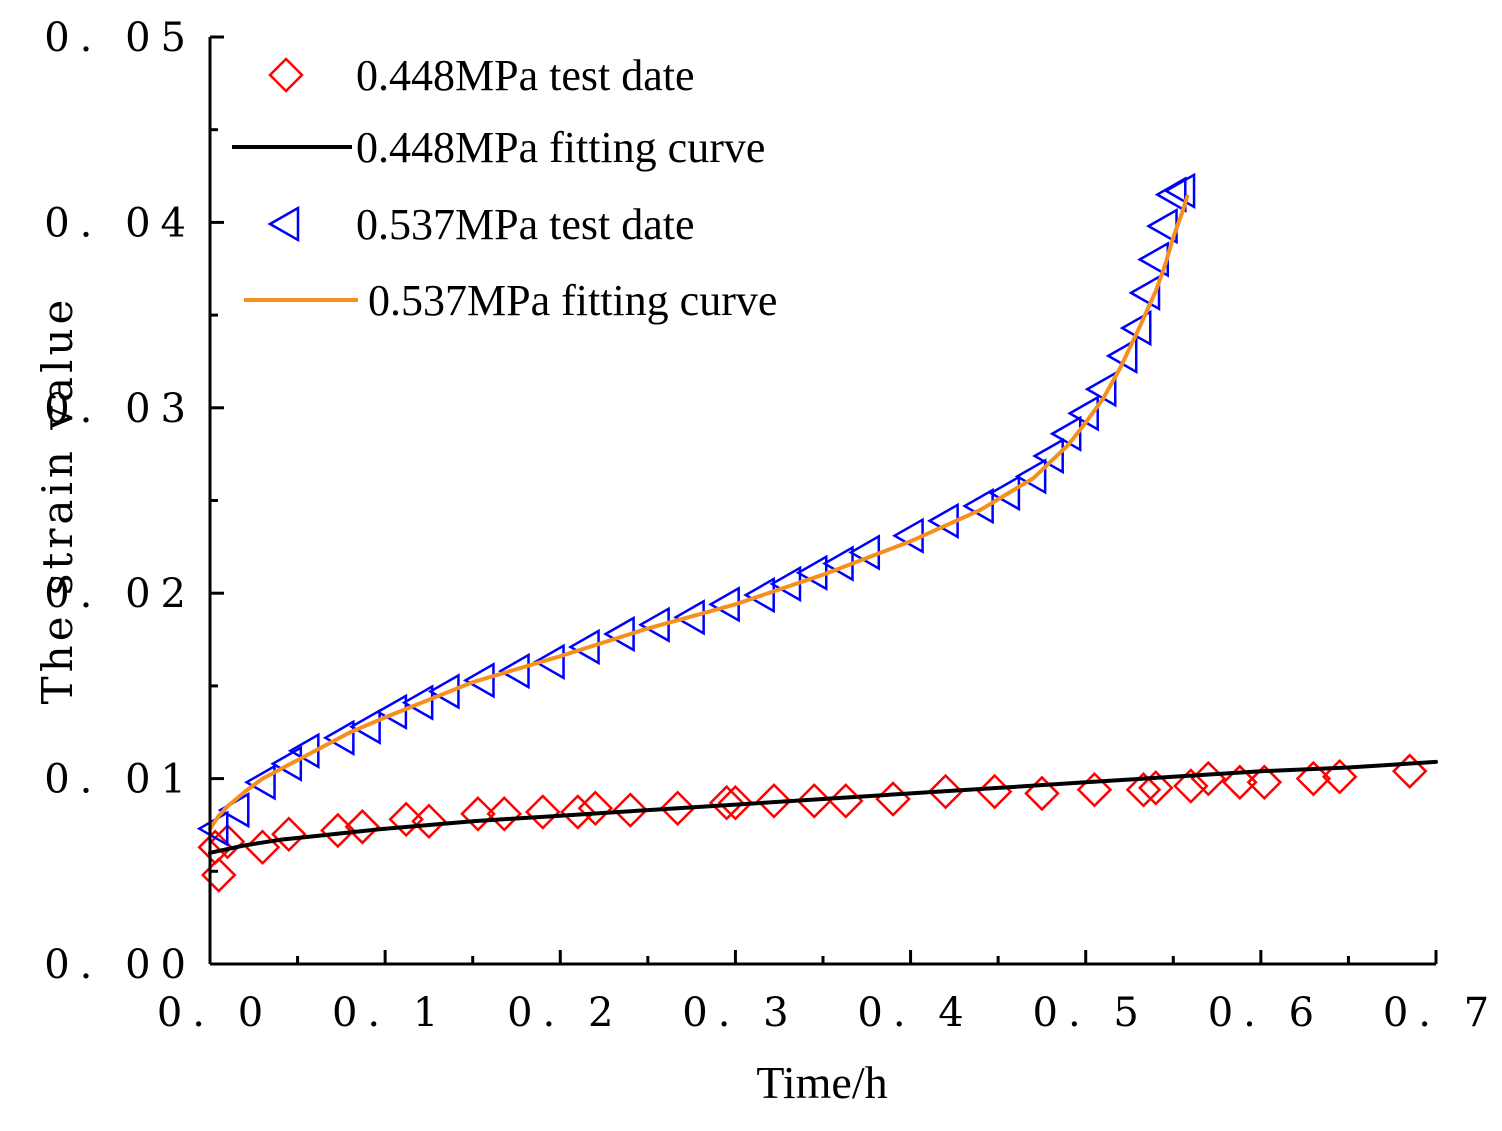 This screenshot has width=1502, height=1131. I want to click on x-tick-label: 0. 2, so click(565, 1013).